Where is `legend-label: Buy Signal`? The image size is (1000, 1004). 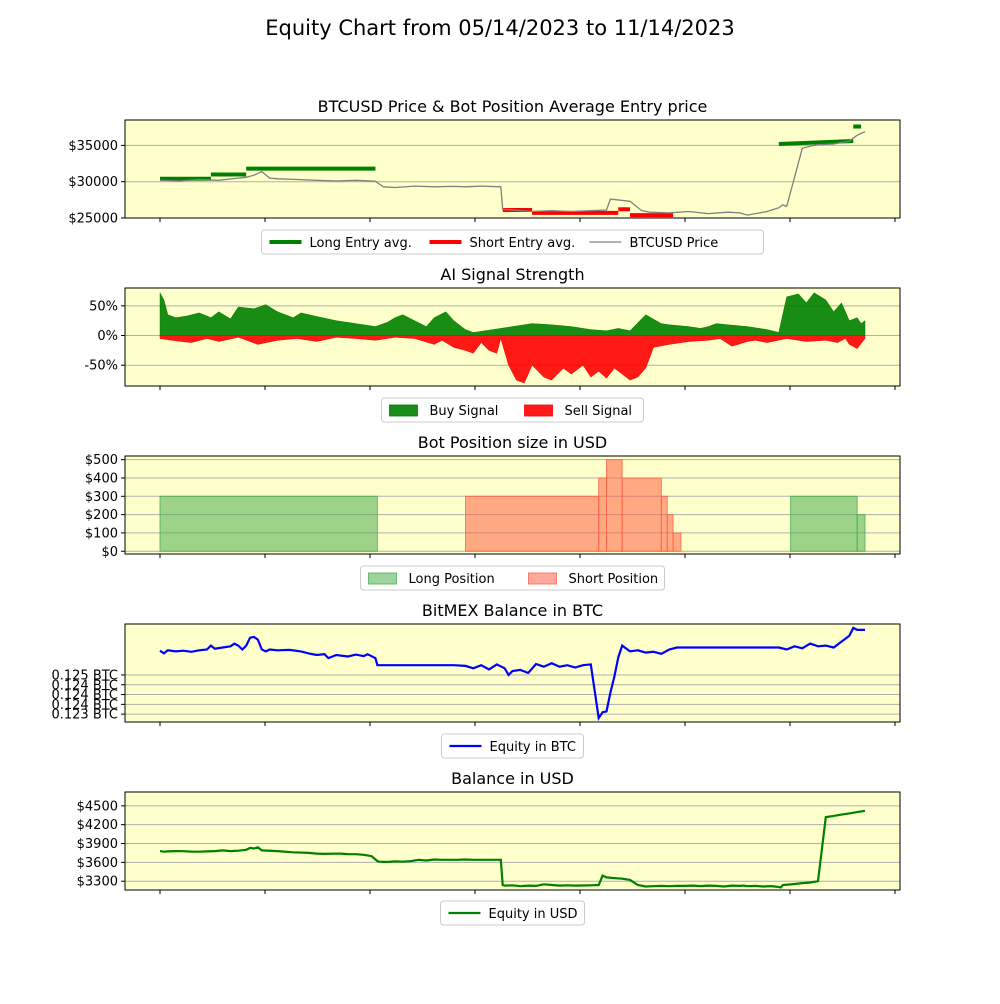 legend-label: Buy Signal is located at coordinates (464, 411).